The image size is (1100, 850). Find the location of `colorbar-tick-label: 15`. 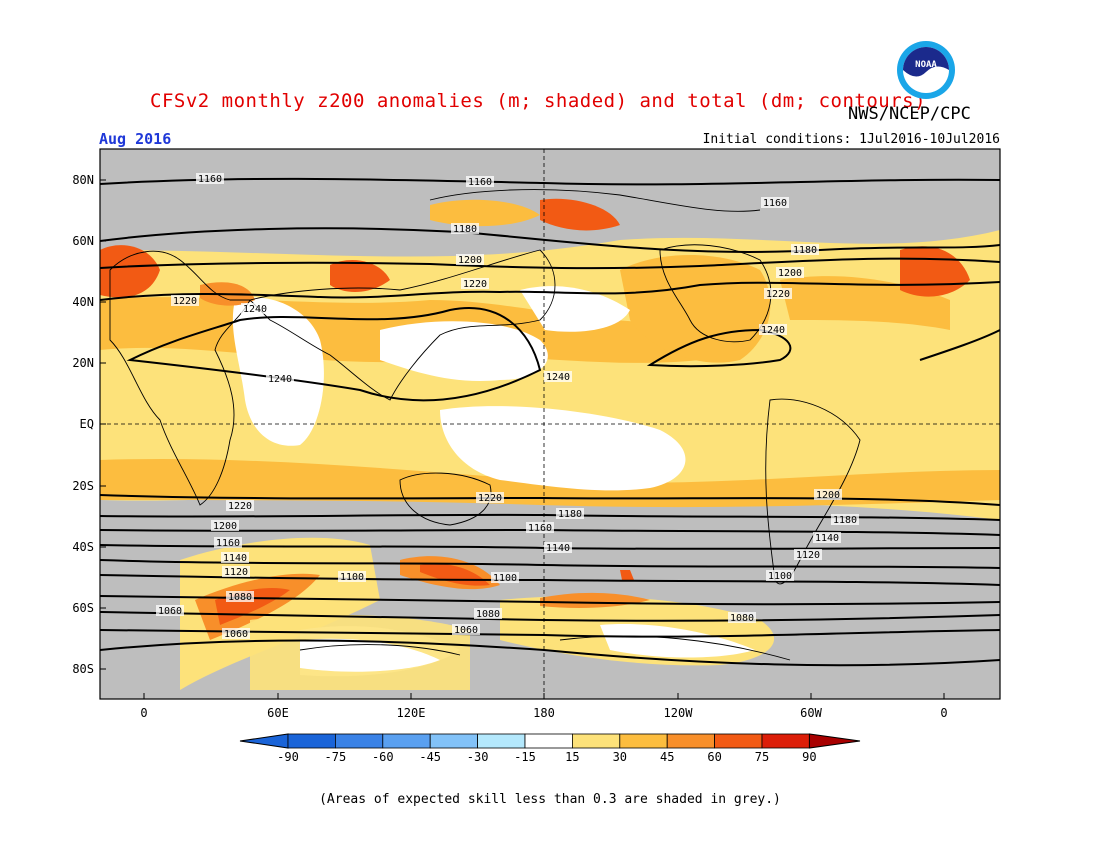

colorbar-tick-label: 15 is located at coordinates (572, 757).